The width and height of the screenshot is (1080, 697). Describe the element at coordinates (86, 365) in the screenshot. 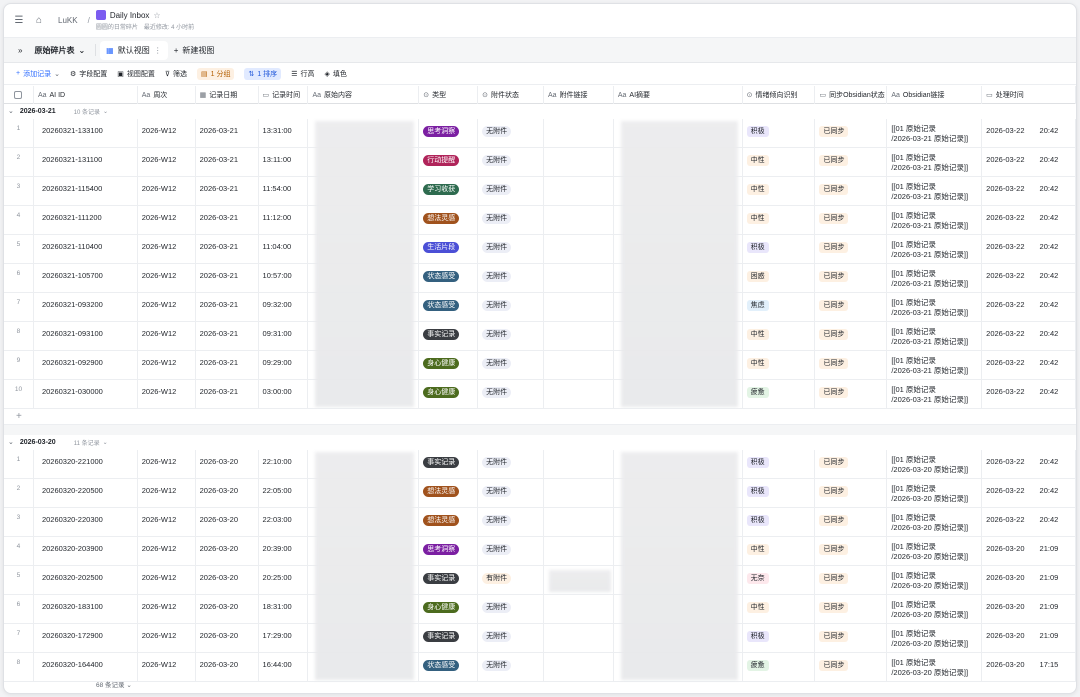

I see `record-id-cell: 20260321-092900` at that location.